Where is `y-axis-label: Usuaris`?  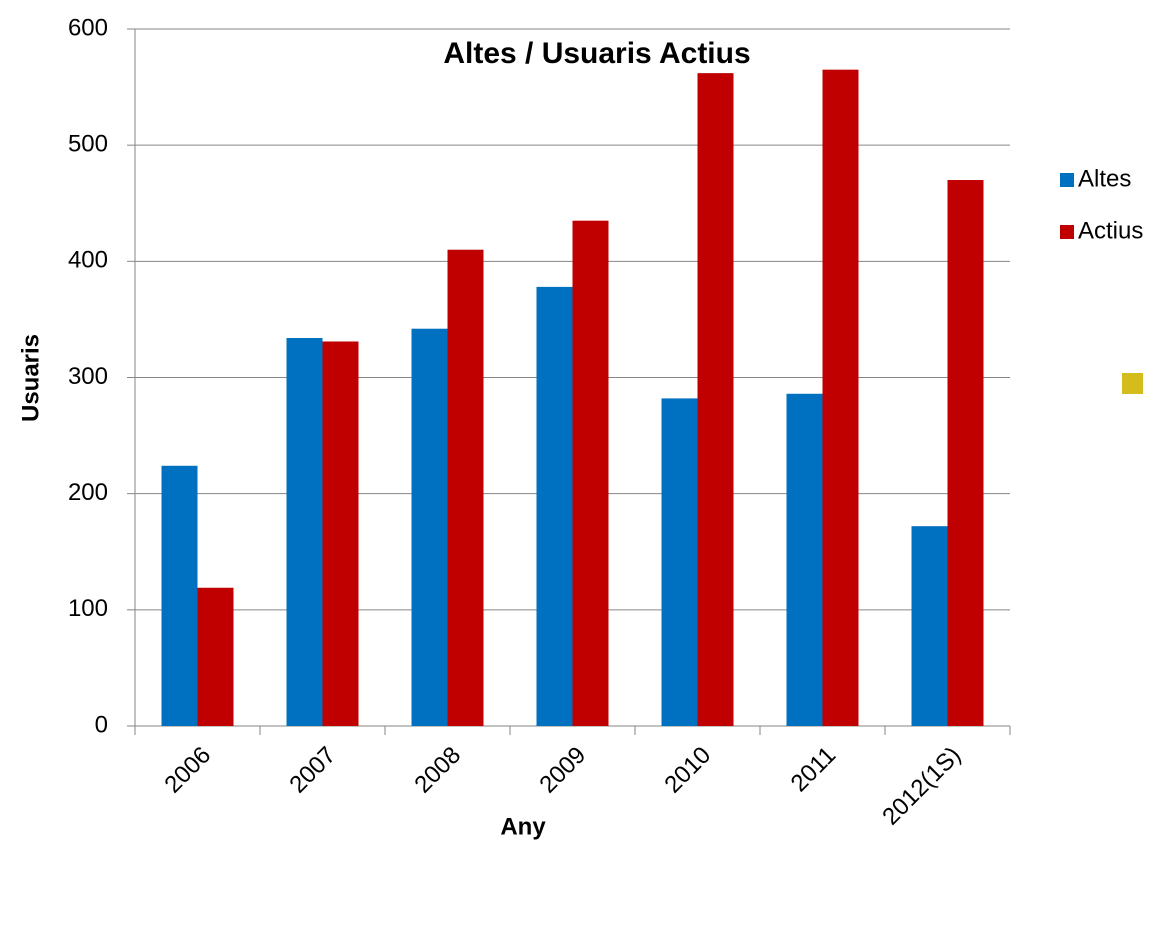 y-axis-label: Usuaris is located at coordinates (30, 378).